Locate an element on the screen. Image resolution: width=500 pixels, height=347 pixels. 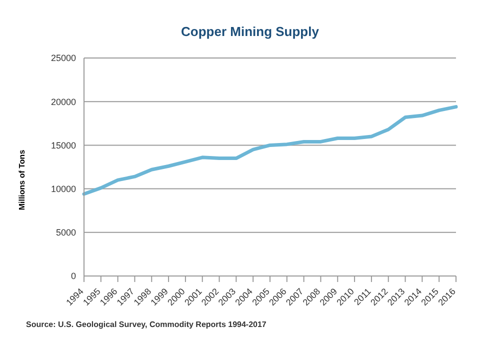
y-tick-label: 15000 is located at coordinates (63, 145).